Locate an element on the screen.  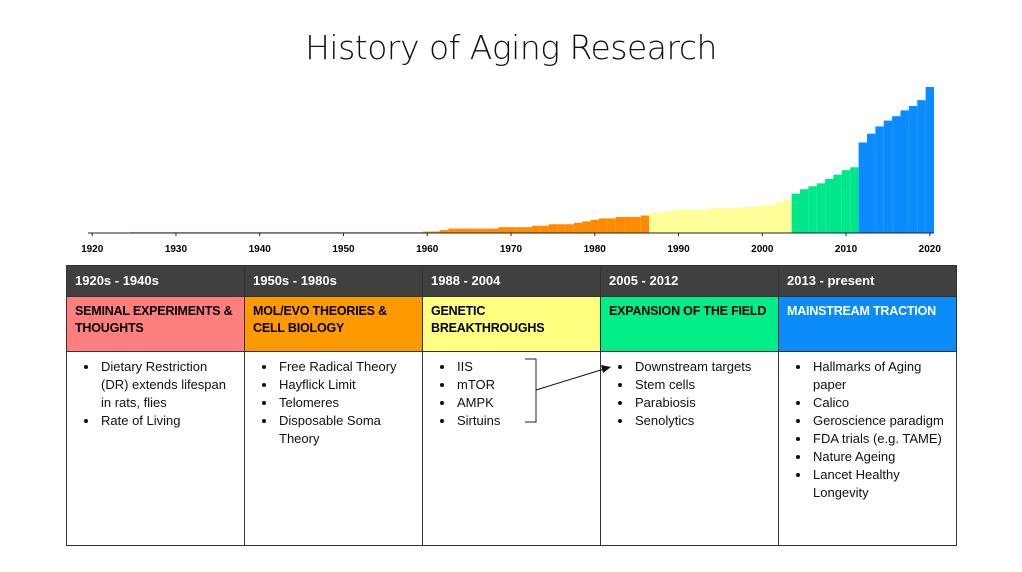
item-list: IISmTORAMPKSirtuins is located at coordinates (511, 391).